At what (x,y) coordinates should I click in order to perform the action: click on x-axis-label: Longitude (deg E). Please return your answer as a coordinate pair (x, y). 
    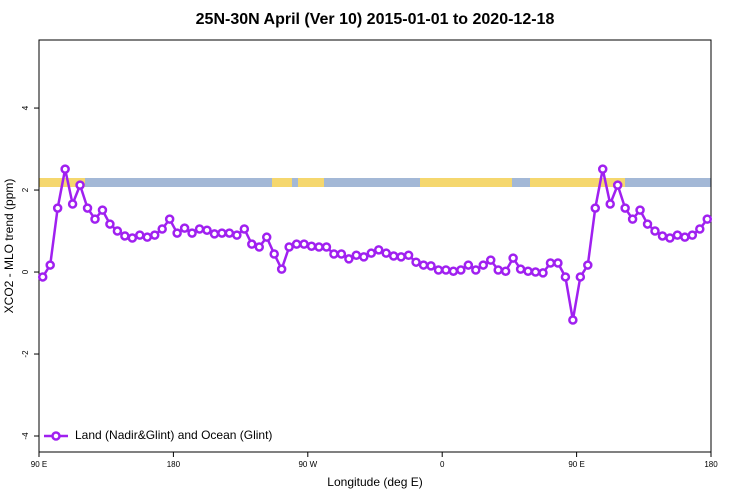
    Looking at the image, I should click on (374, 482).